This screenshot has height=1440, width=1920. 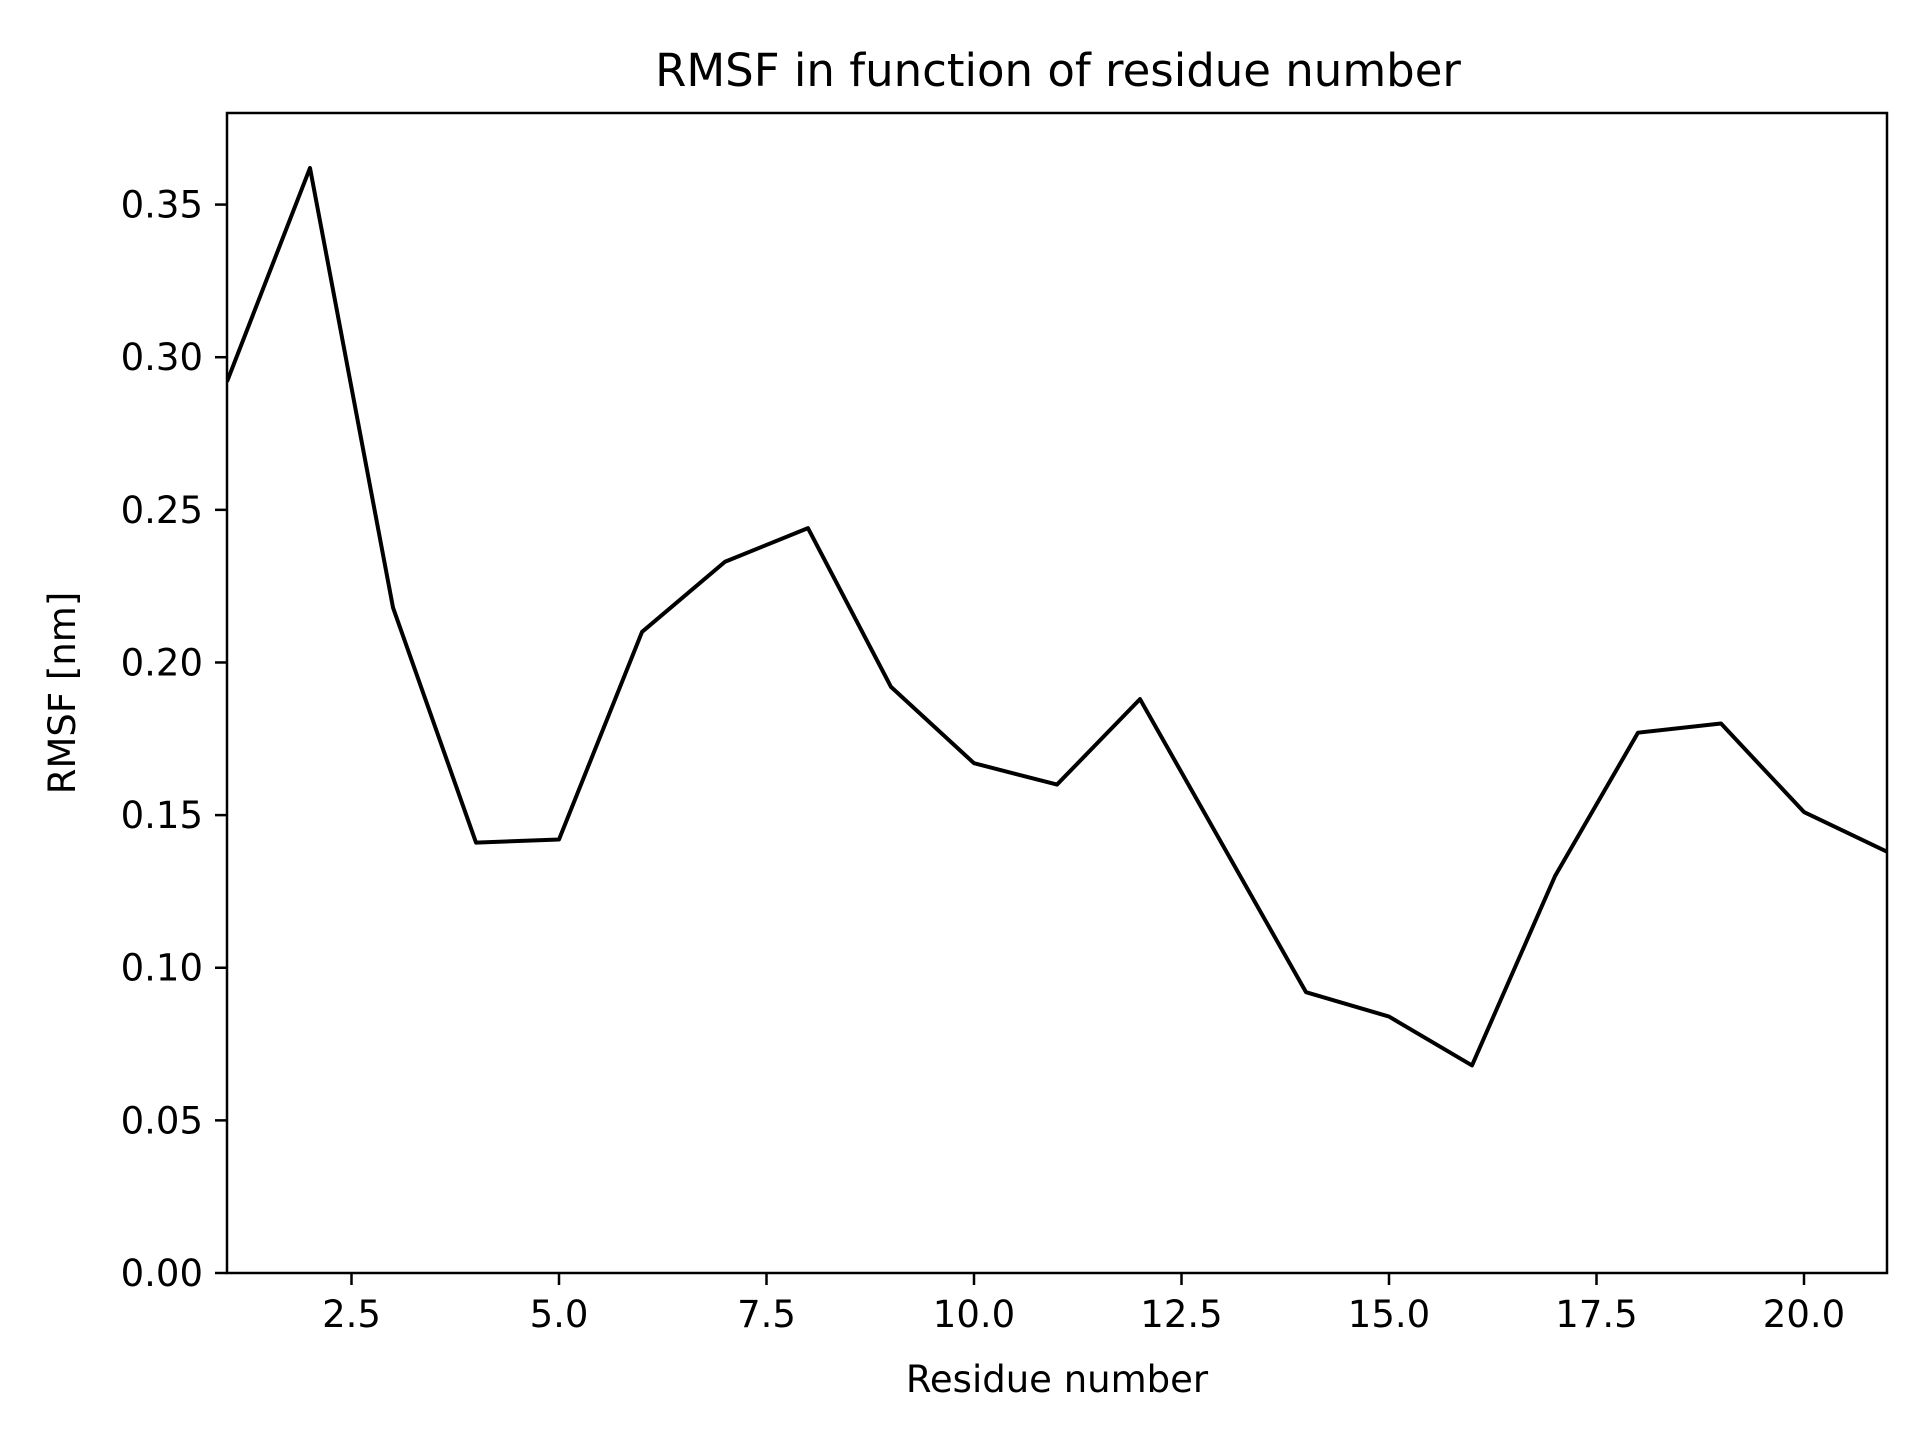 What do you see at coordinates (162, 1120) in the screenshot?
I see `y-tick-label: 0.05` at bounding box center [162, 1120].